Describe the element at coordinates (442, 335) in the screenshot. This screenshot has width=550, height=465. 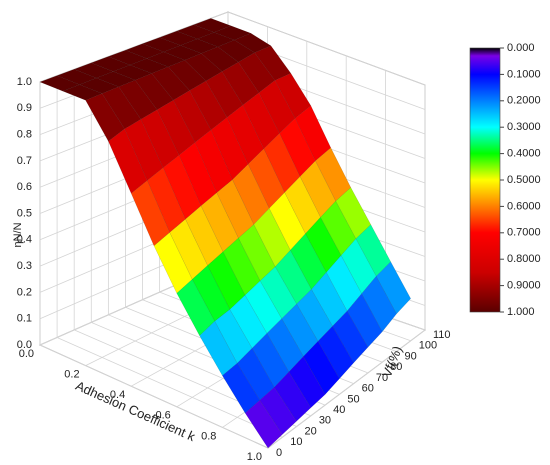
I see `y-tick-label: 110` at that location.